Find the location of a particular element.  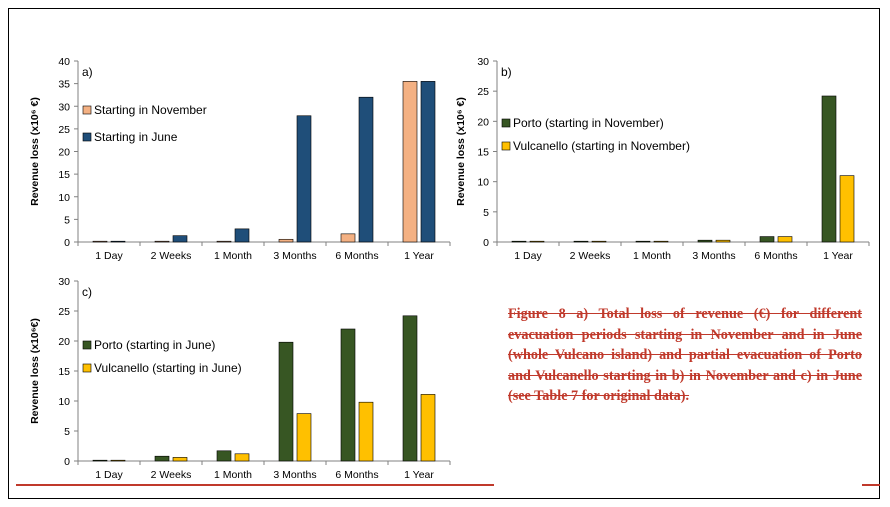

y-axis-label: Revenue loss (x10⁶€) is located at coordinates (35, 371).